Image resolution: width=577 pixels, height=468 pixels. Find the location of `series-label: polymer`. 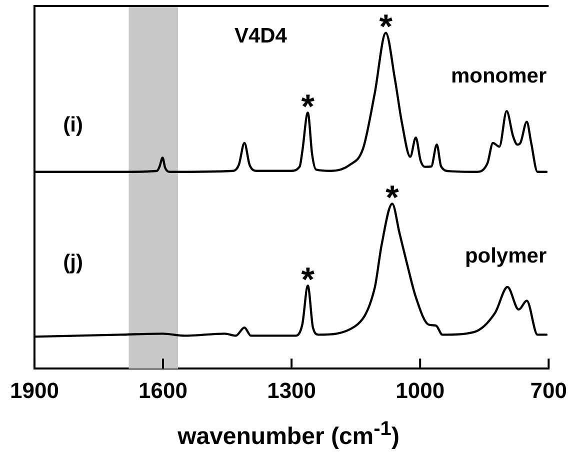

series-label: polymer is located at coordinates (505, 256).